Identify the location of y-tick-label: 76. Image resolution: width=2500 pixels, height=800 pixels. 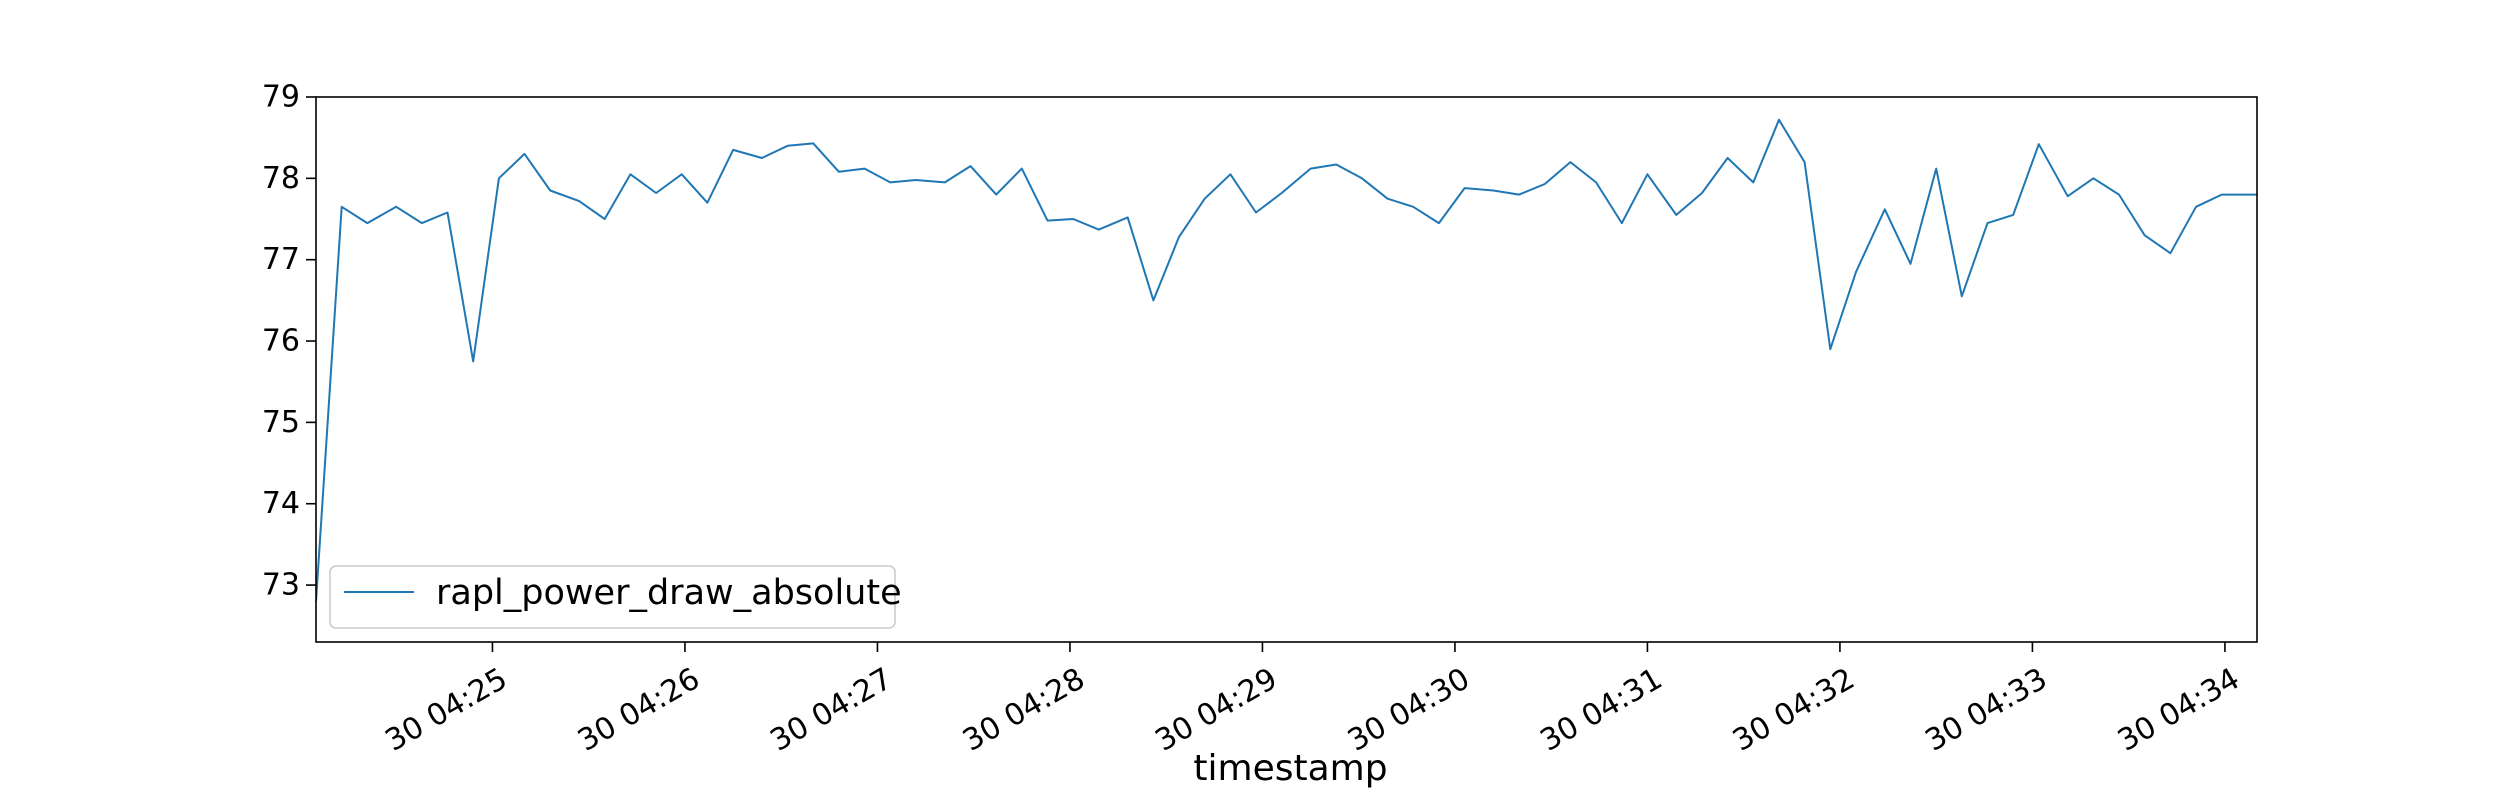
(281, 341).